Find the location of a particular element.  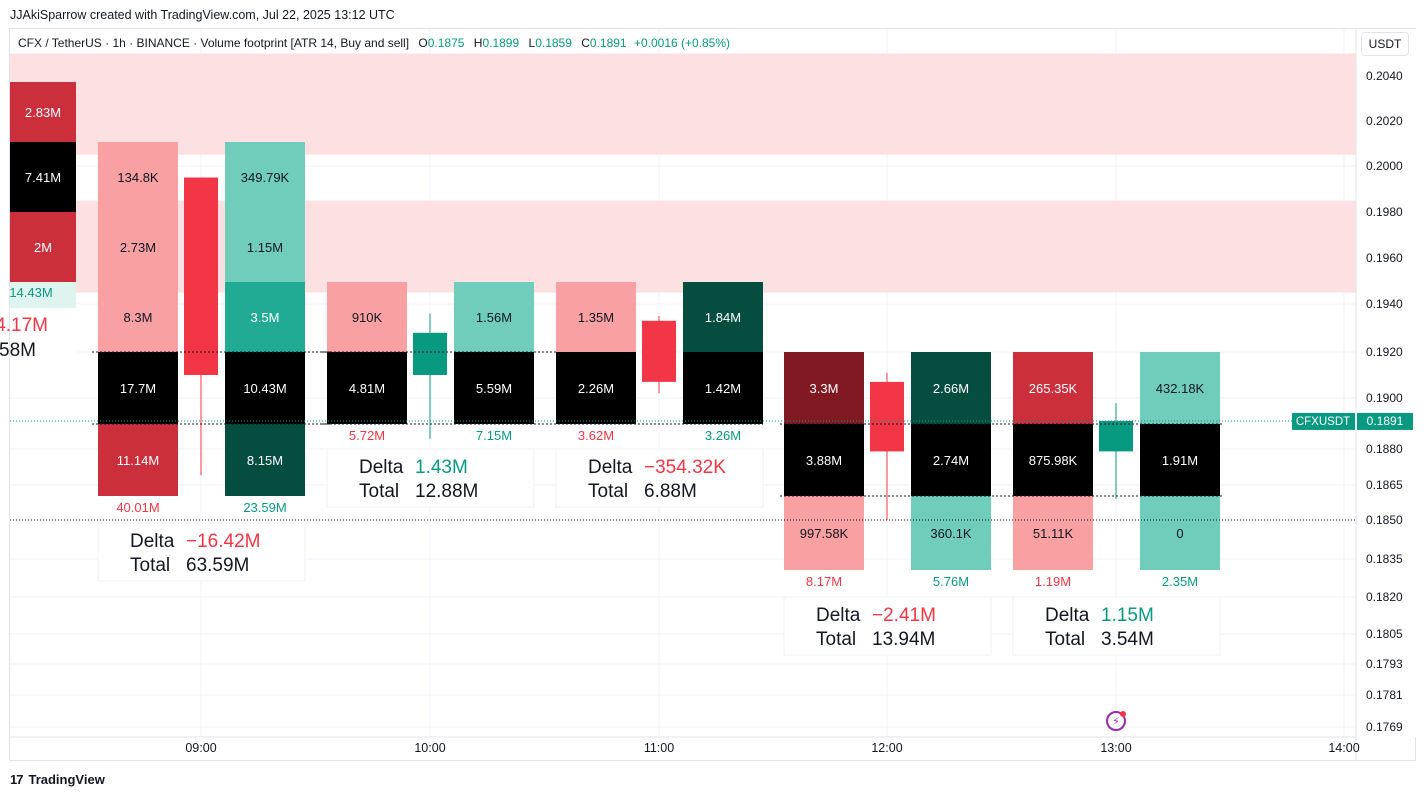

footprint-cell-value: 3.3M is located at coordinates (824, 388).